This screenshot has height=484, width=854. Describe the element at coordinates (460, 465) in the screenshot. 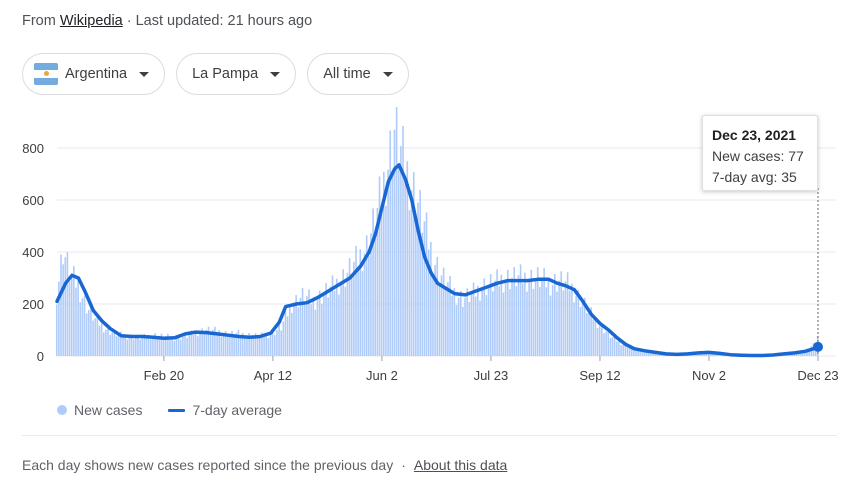

I see `about-data-link: About this data` at that location.